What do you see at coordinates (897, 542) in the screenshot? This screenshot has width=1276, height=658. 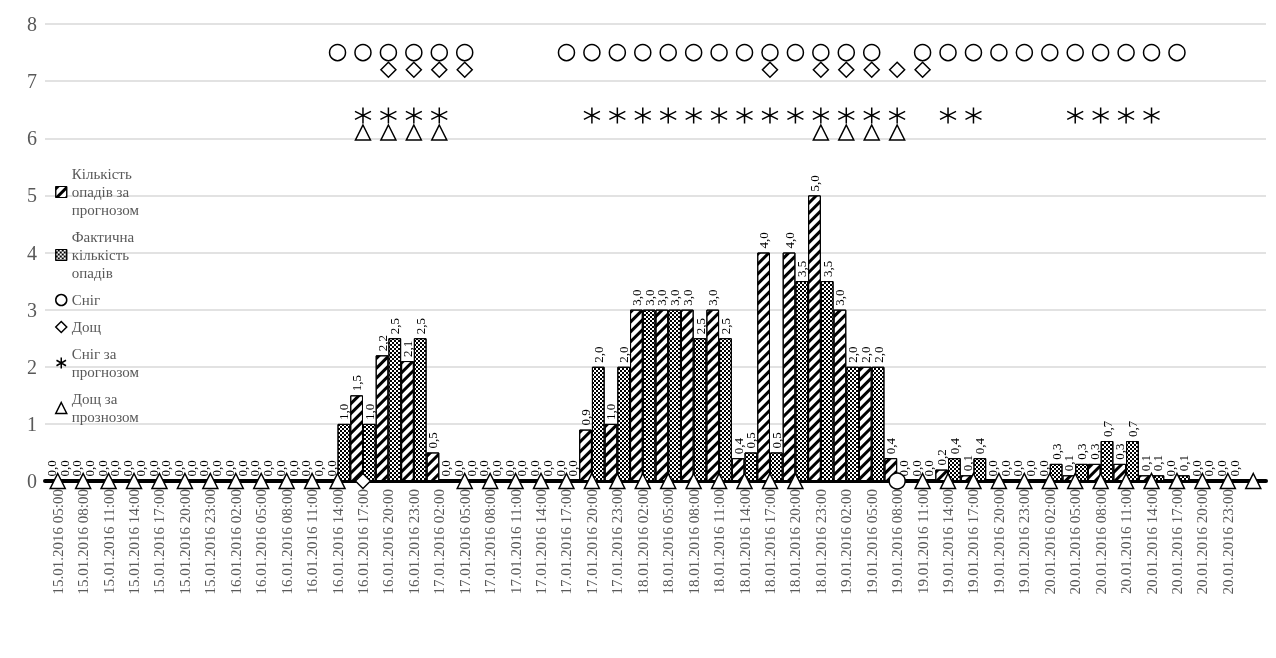 I see `x-tick-label: 19.01.2016 08:00` at bounding box center [897, 542].